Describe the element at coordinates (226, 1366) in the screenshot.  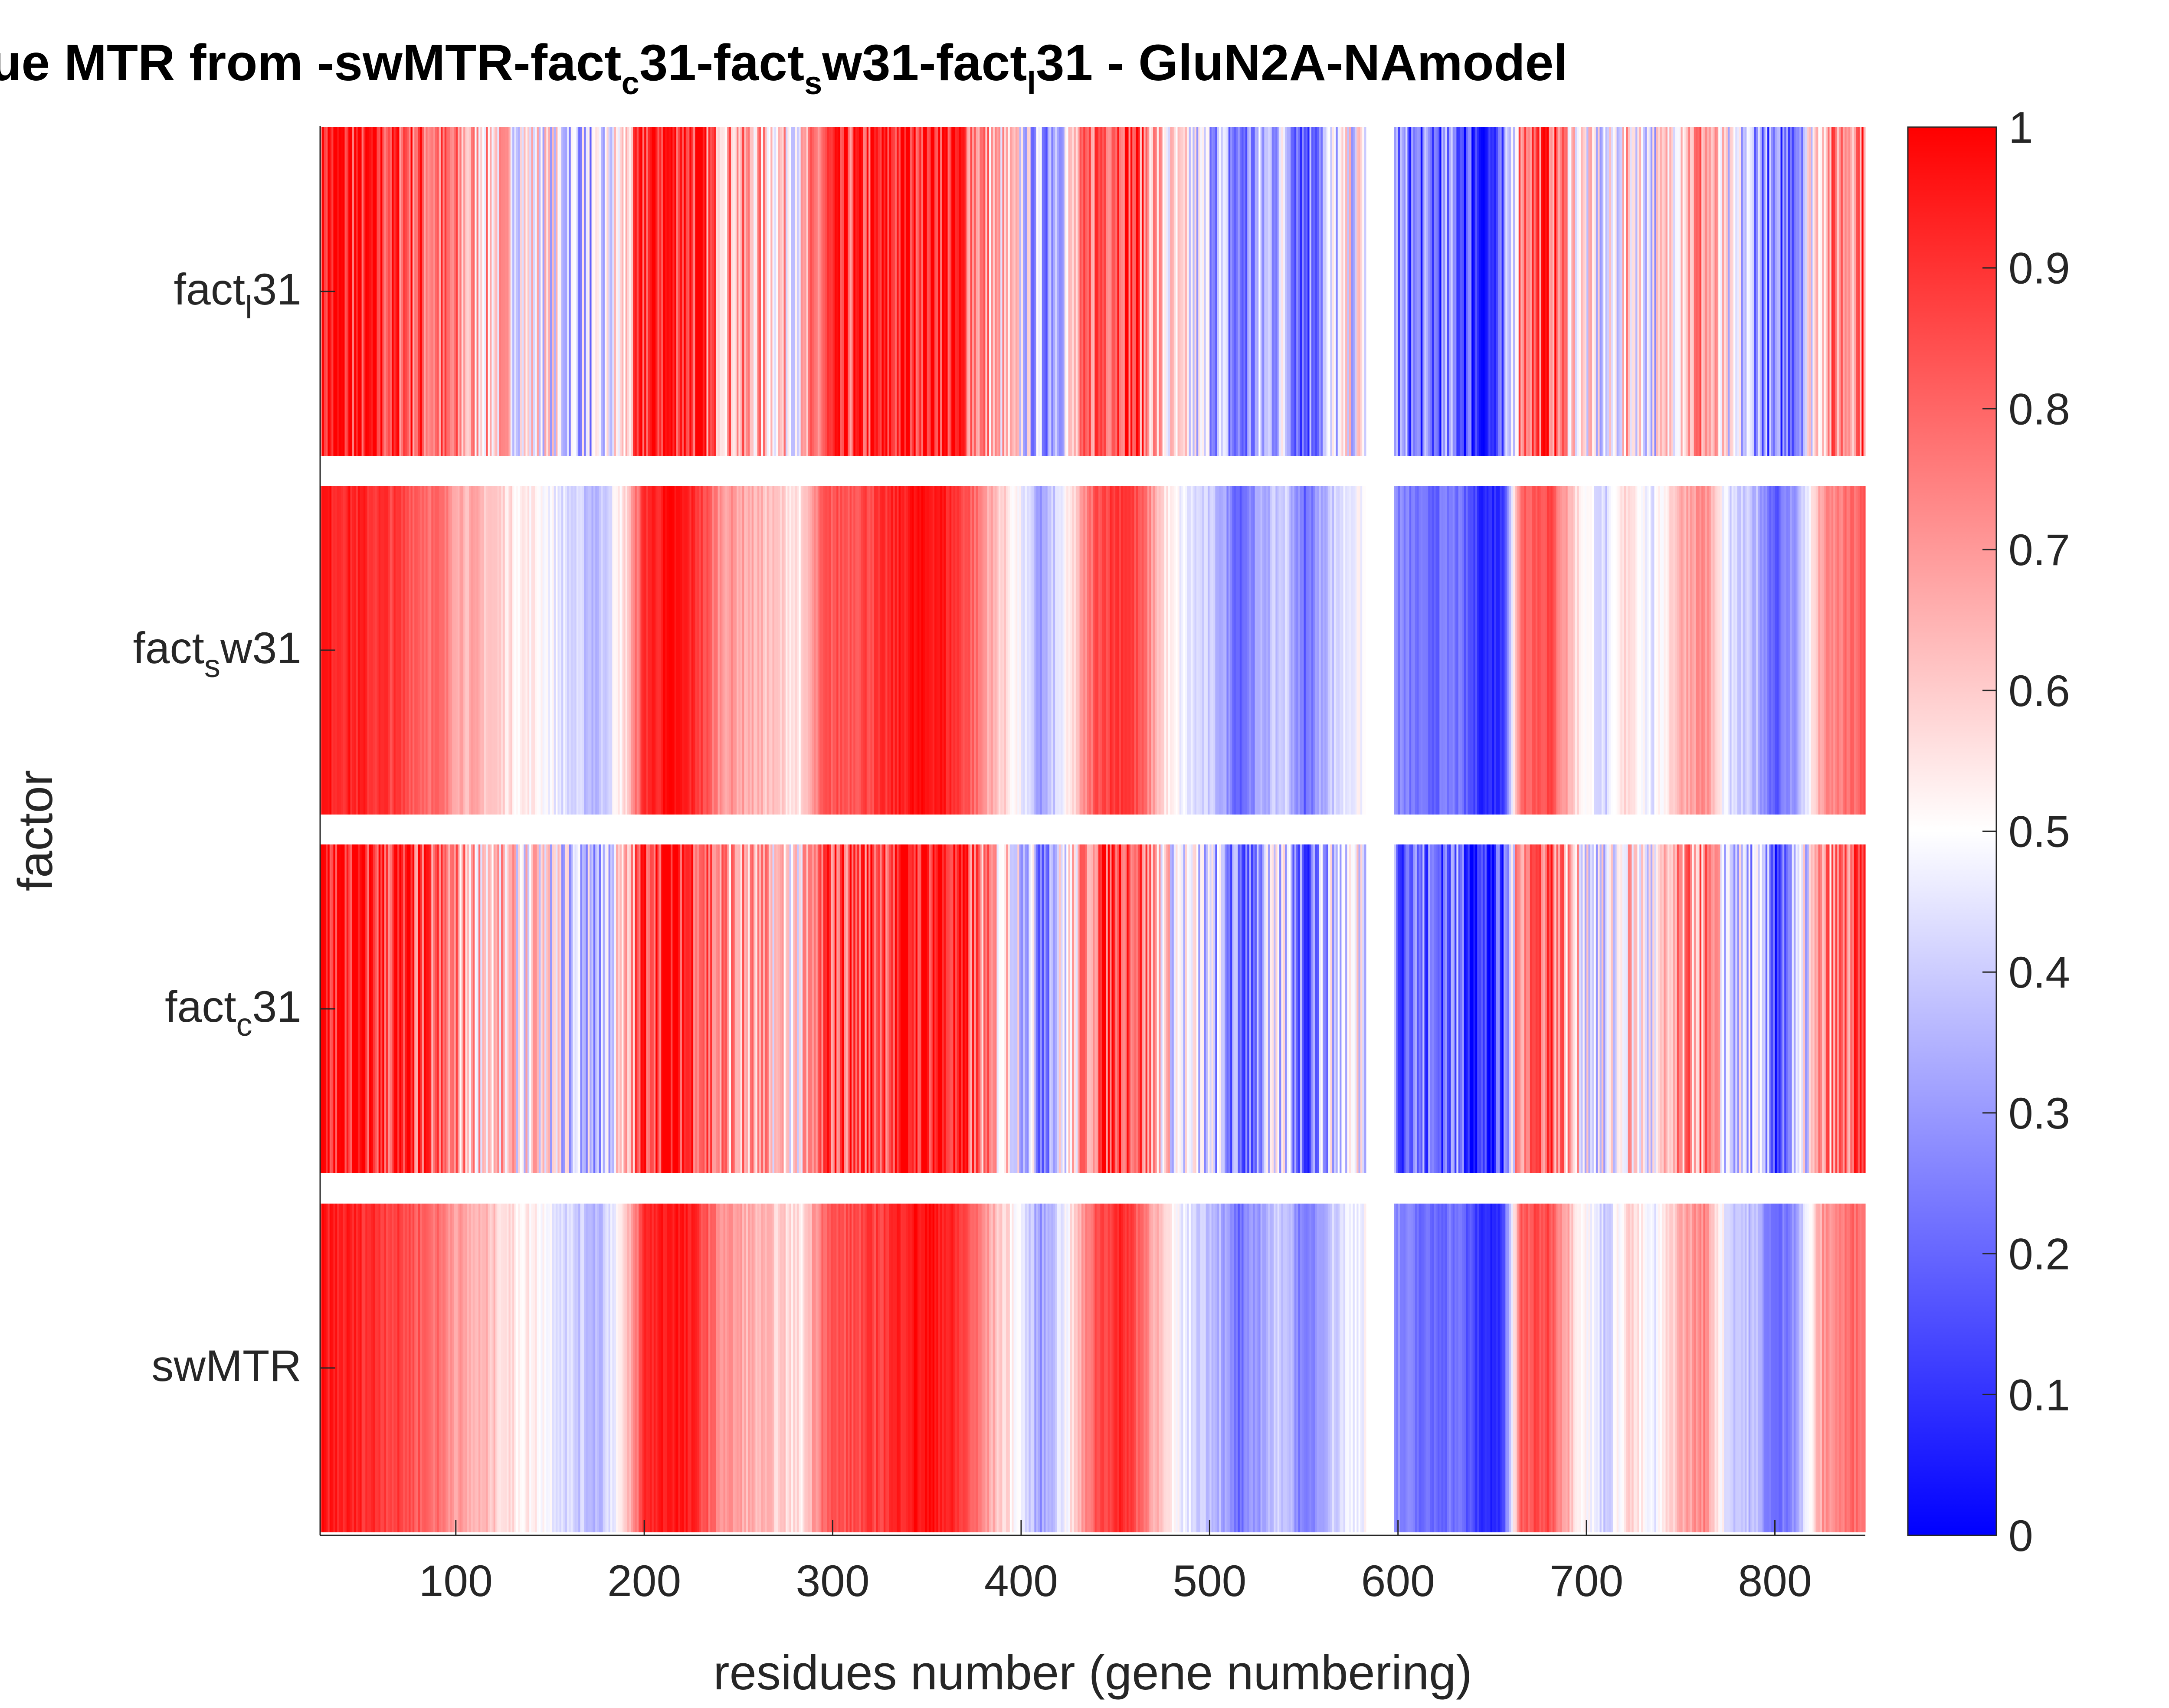
I see `y-tick-label: swMTR` at that location.